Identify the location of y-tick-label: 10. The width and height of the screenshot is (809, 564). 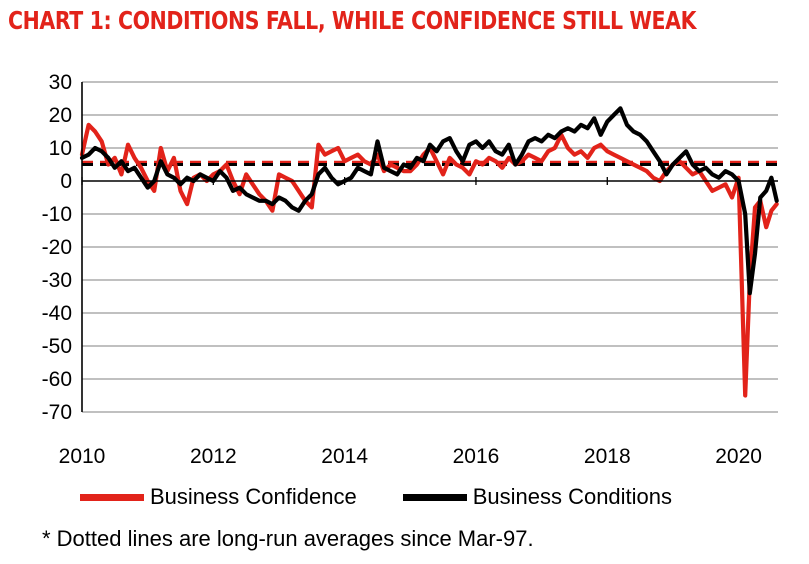
(60, 148).